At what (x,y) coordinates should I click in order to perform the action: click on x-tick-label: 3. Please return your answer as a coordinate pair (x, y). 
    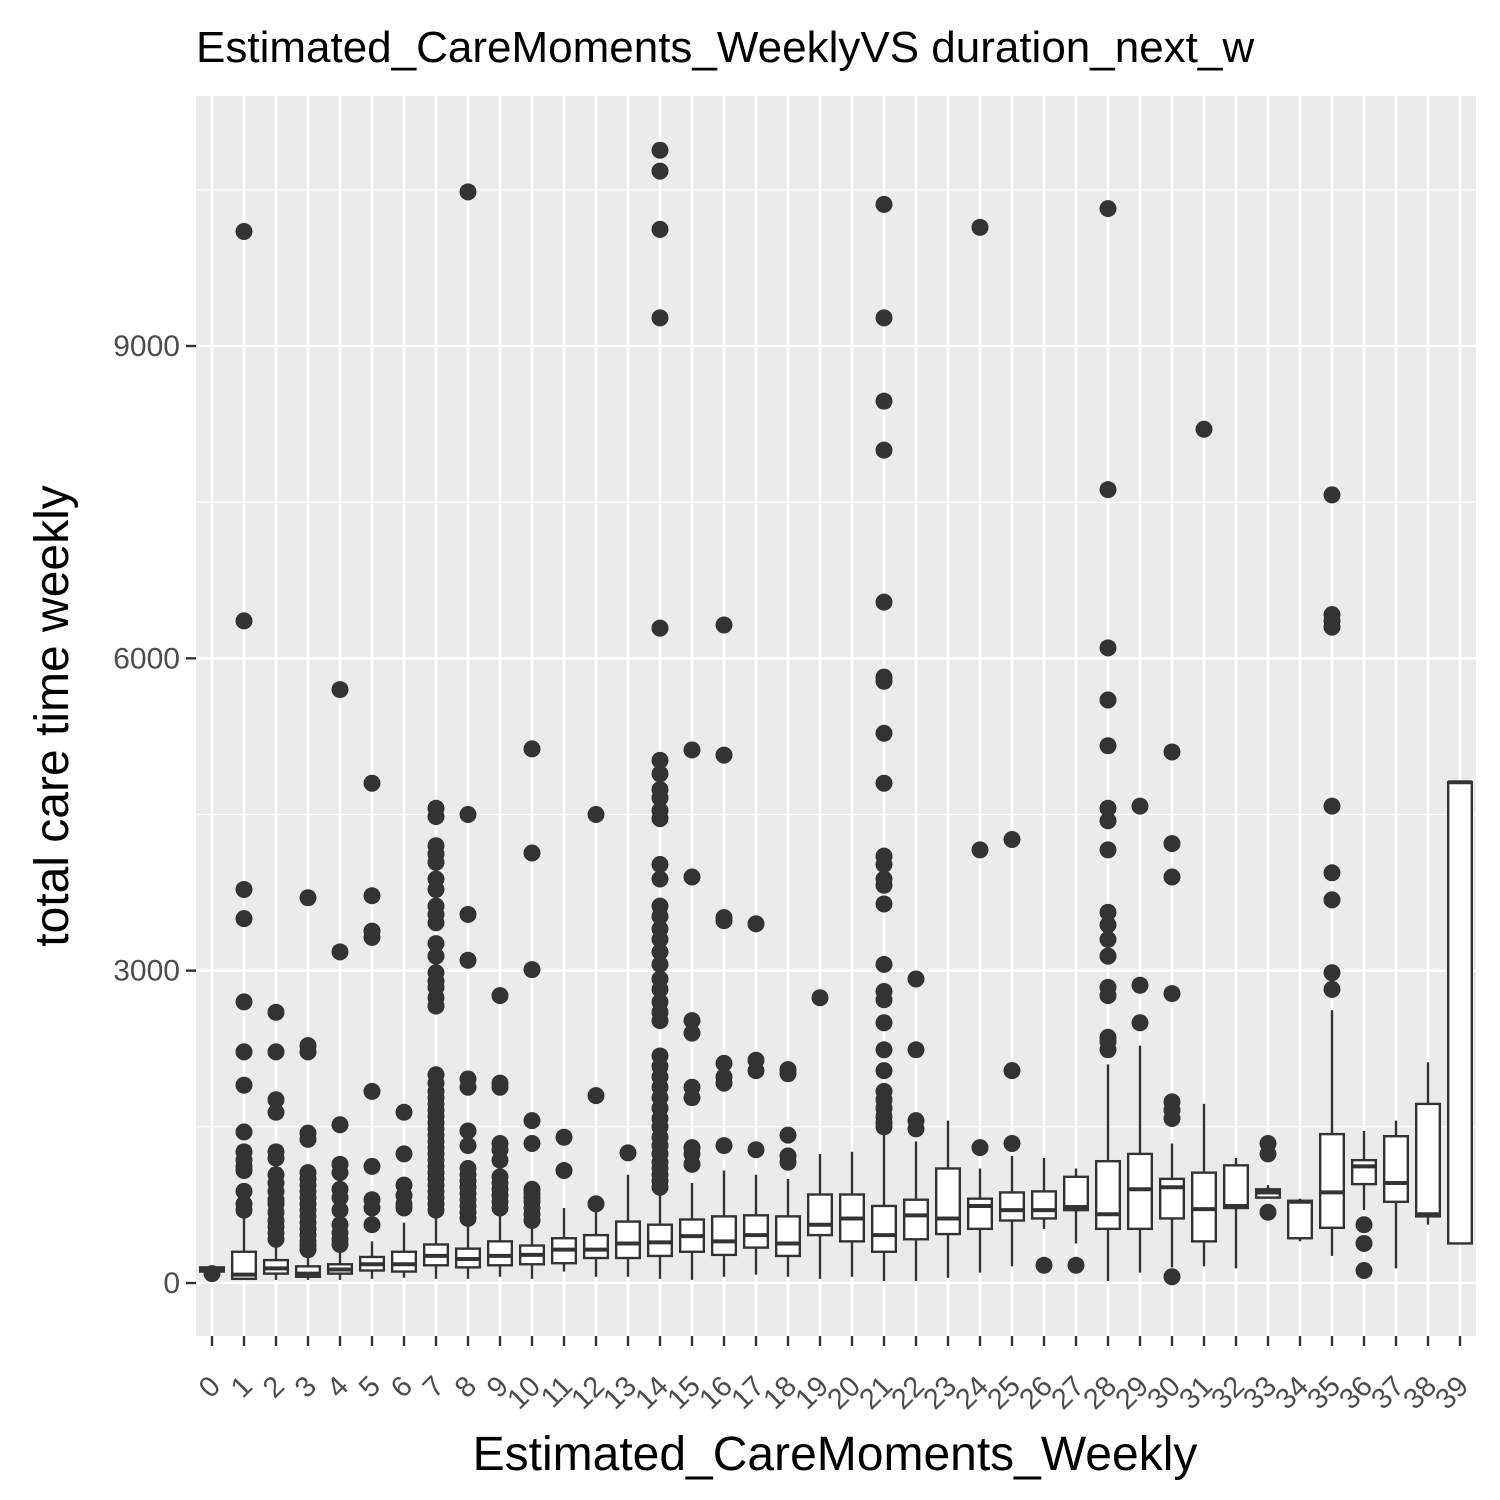
    Looking at the image, I should click on (306, 1387).